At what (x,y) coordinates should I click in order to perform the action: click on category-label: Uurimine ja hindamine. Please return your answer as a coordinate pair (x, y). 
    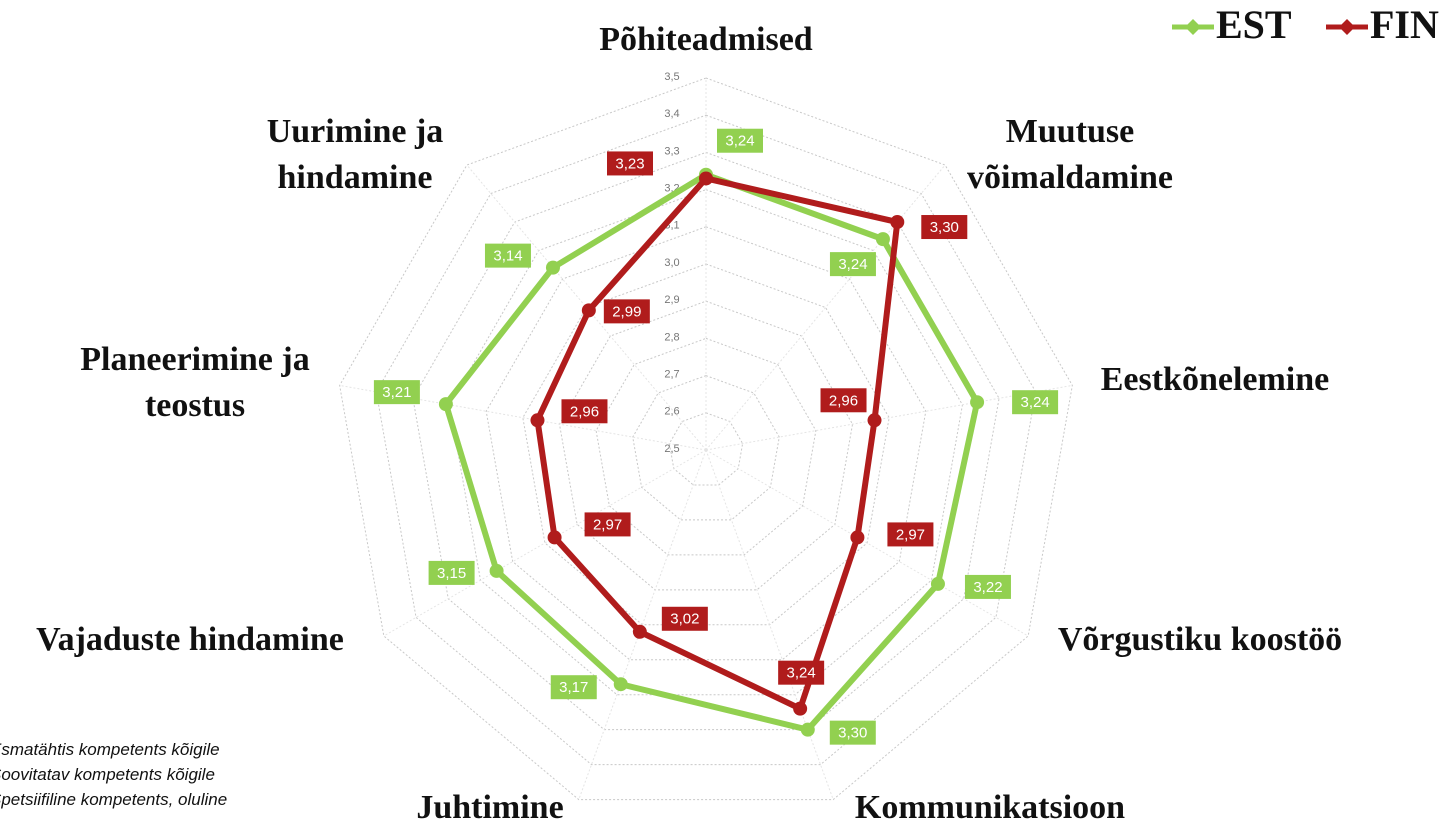
    Looking at the image, I should click on (355, 154).